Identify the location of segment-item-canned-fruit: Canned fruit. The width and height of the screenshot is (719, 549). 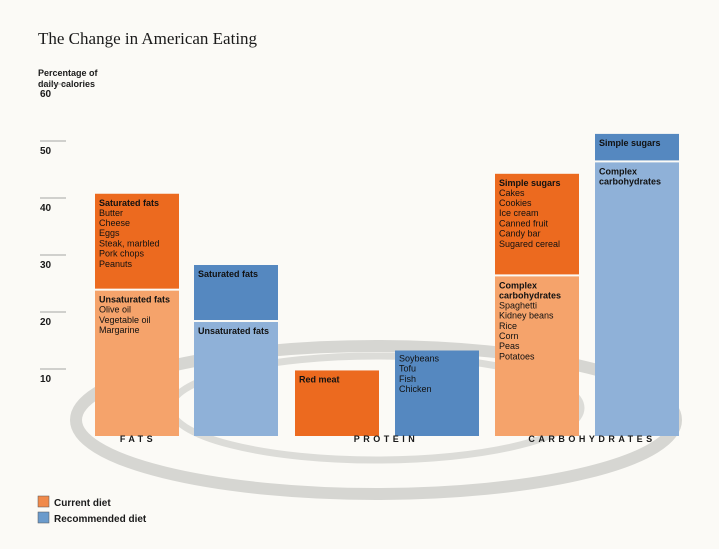
(524, 223).